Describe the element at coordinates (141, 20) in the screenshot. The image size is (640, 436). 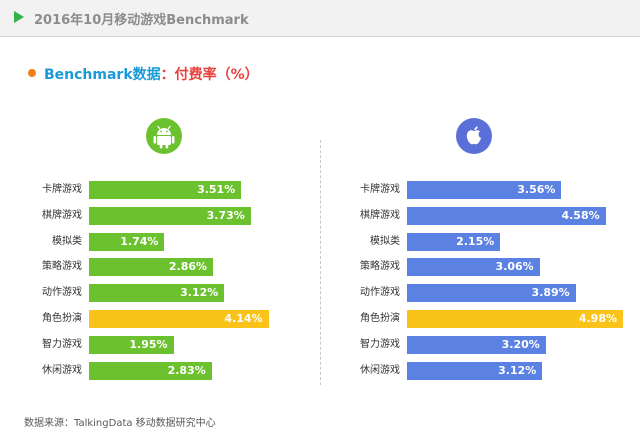
I see `page-title: 2016年10月移动游戏Benchmark` at that location.